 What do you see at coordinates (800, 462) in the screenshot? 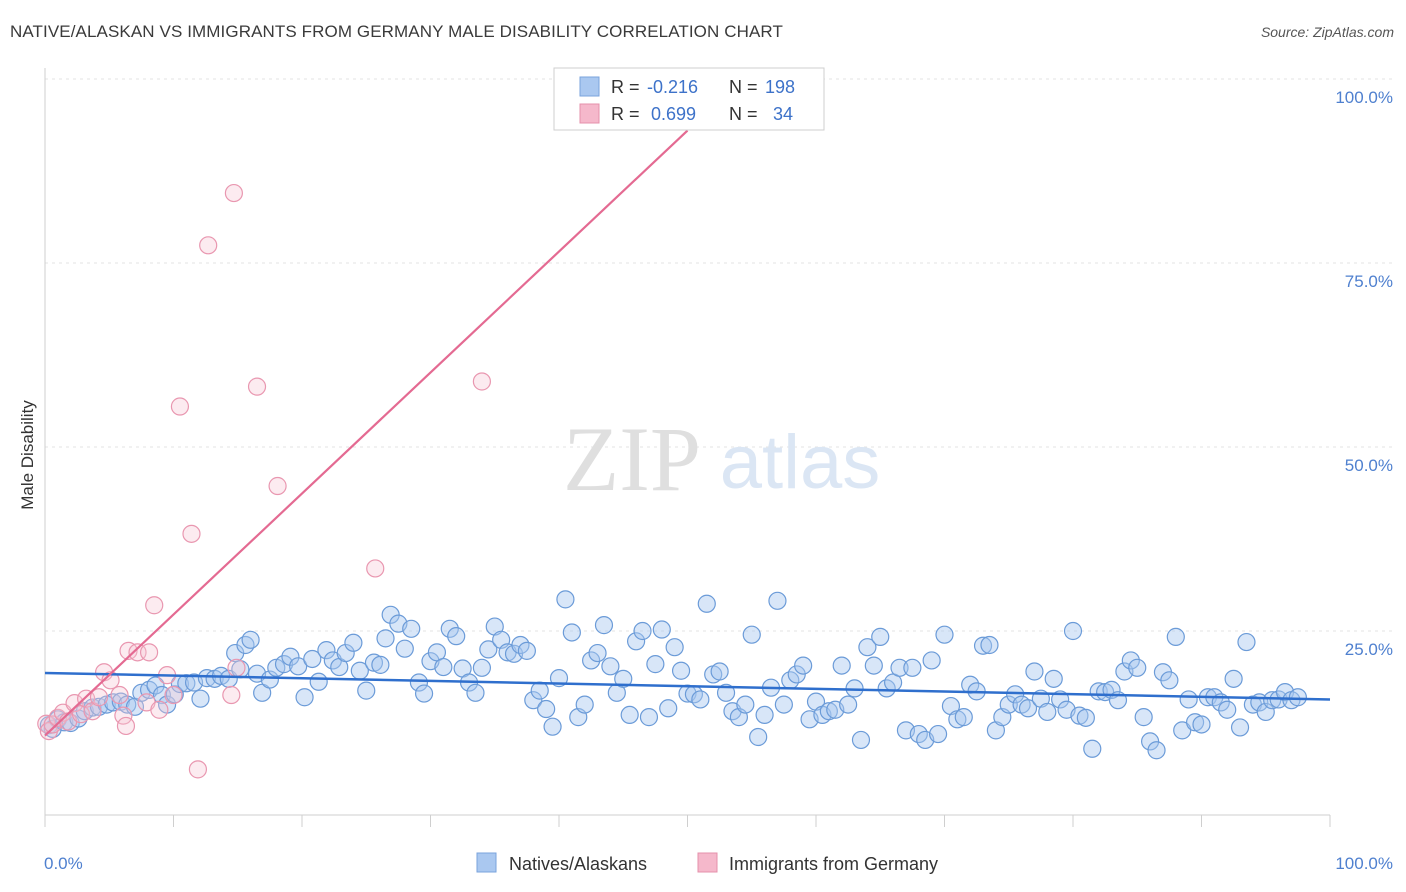
I see `watermark-atlas: atlas` at bounding box center [800, 462].